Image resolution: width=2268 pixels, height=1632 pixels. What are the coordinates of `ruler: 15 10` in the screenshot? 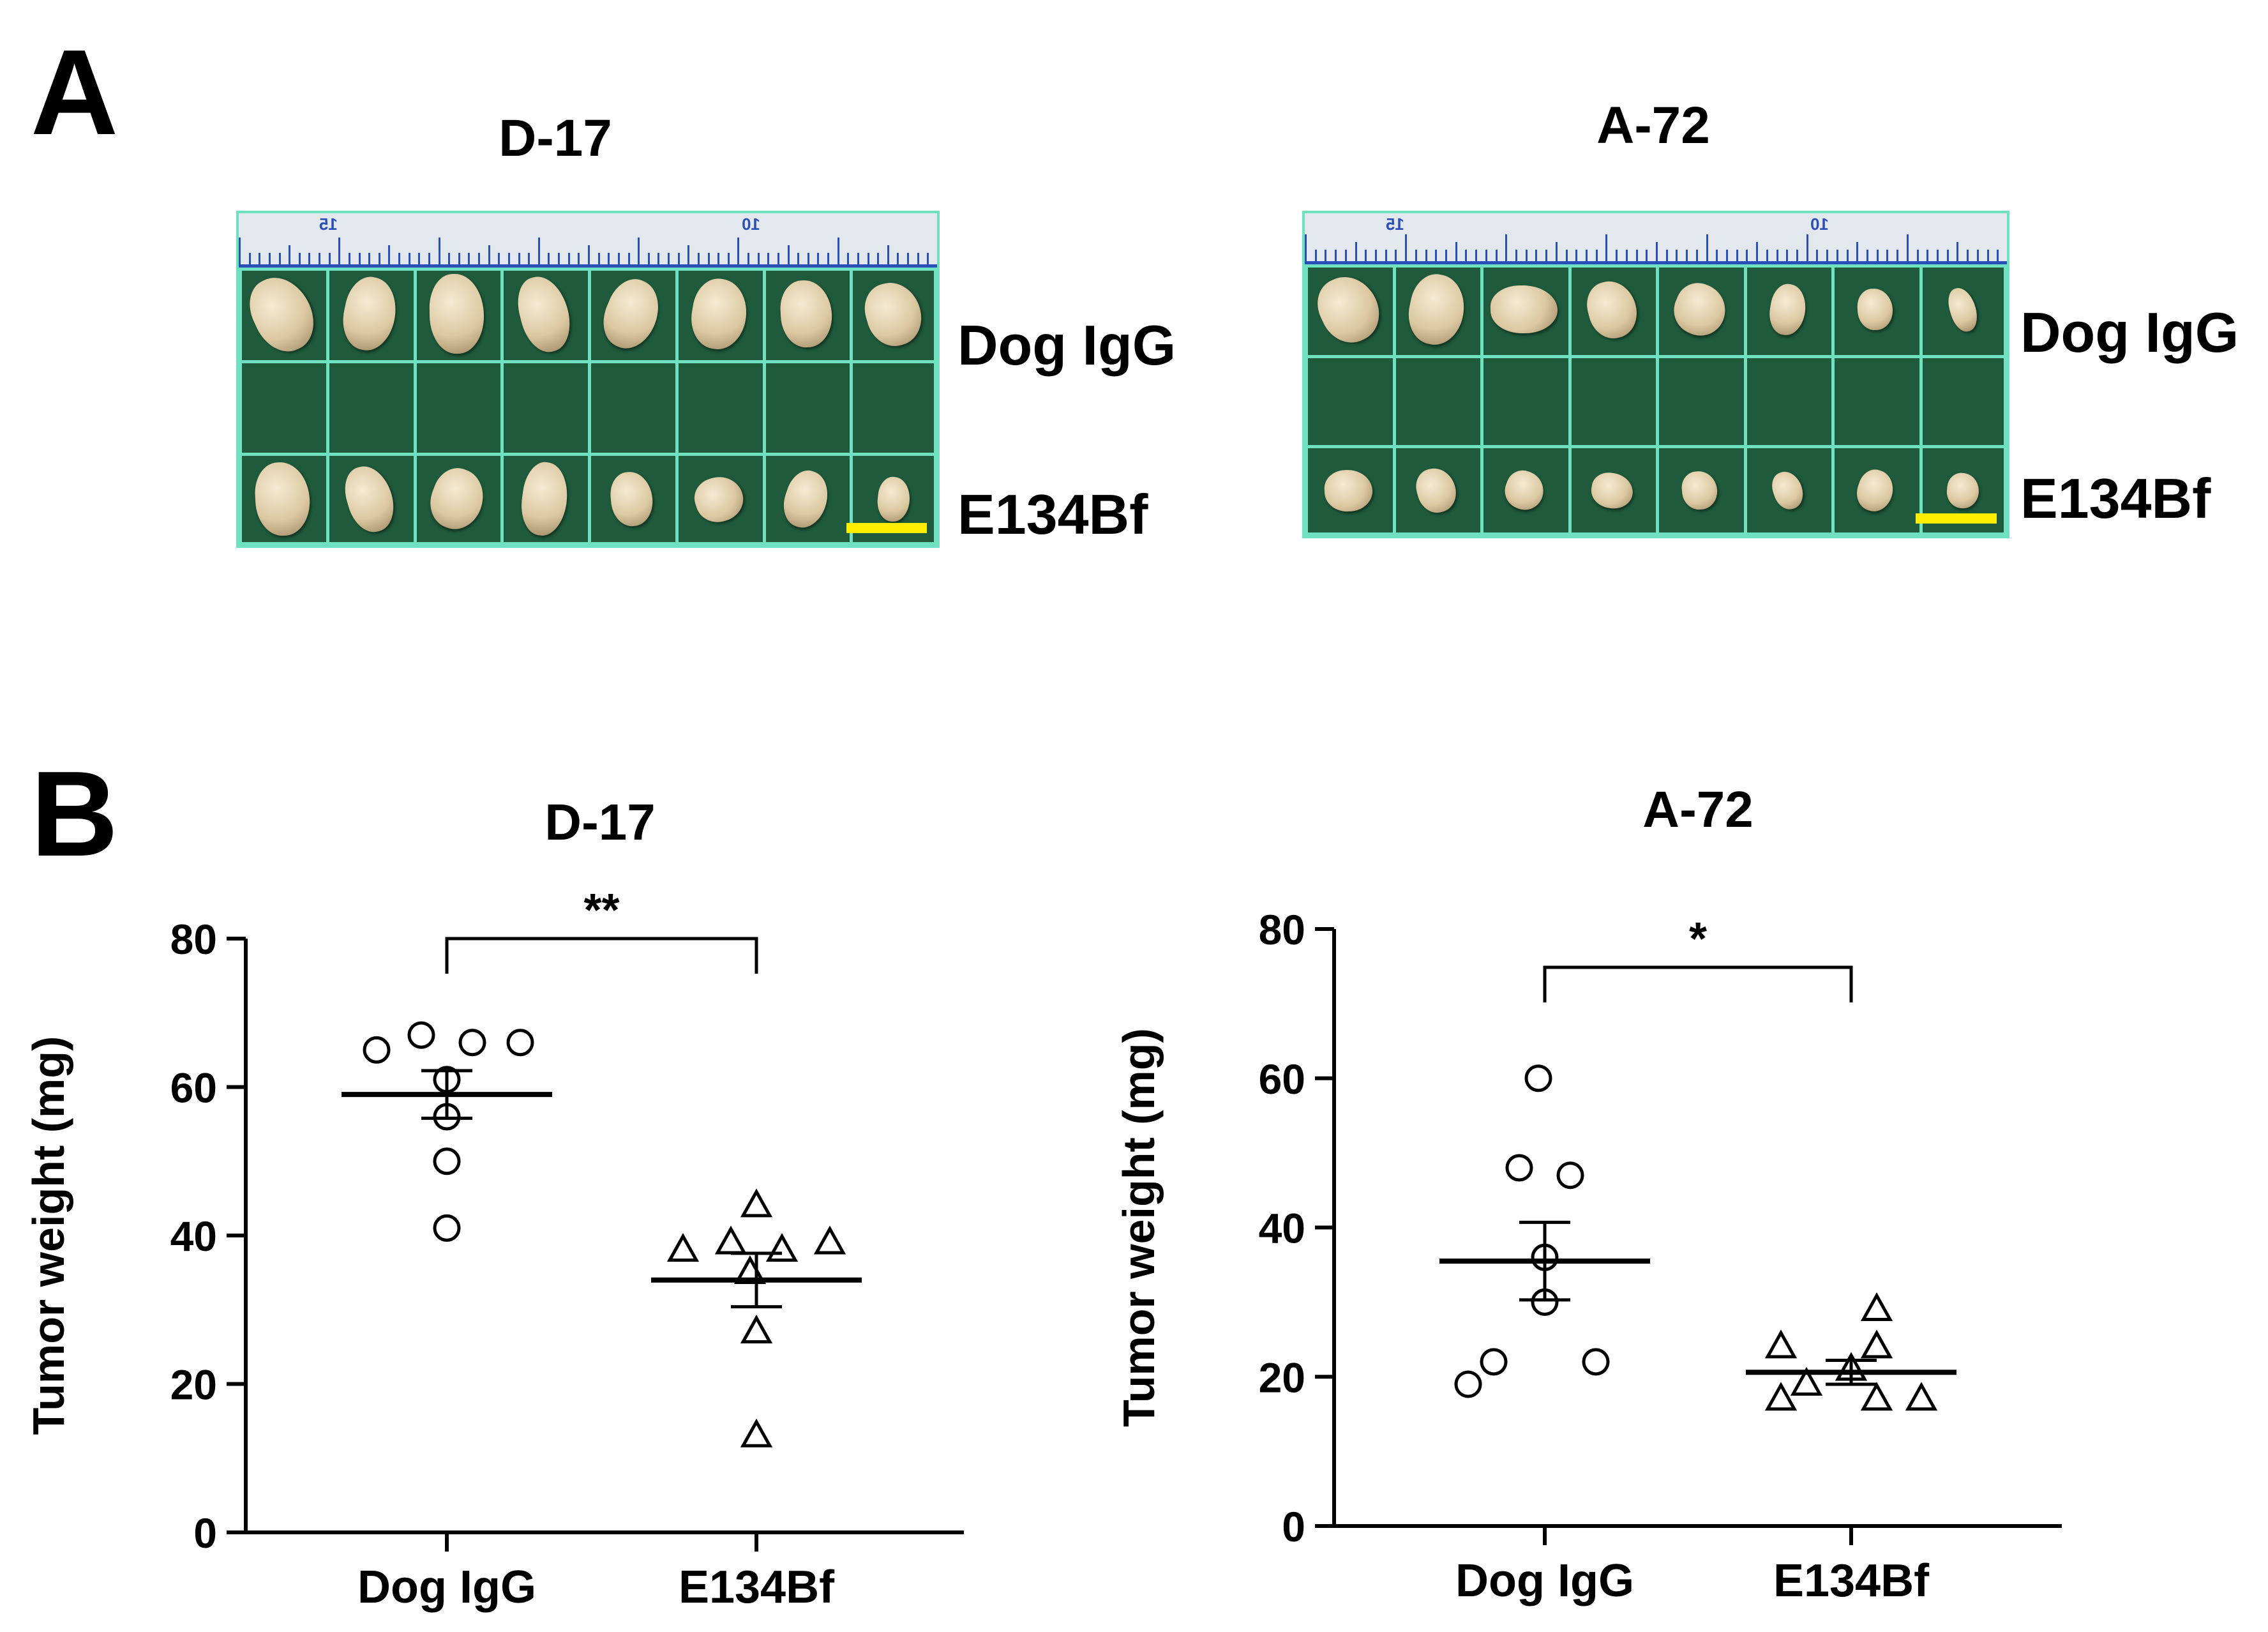 It's located at (588, 240).